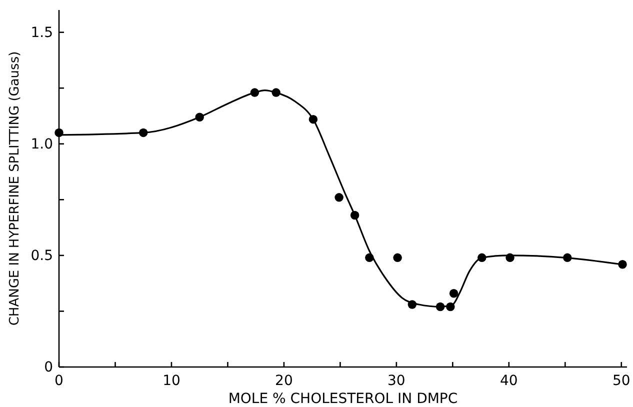 This screenshot has width=633, height=407. Describe the element at coordinates (48, 367) in the screenshot. I see `y-tick-label: 0` at that location.